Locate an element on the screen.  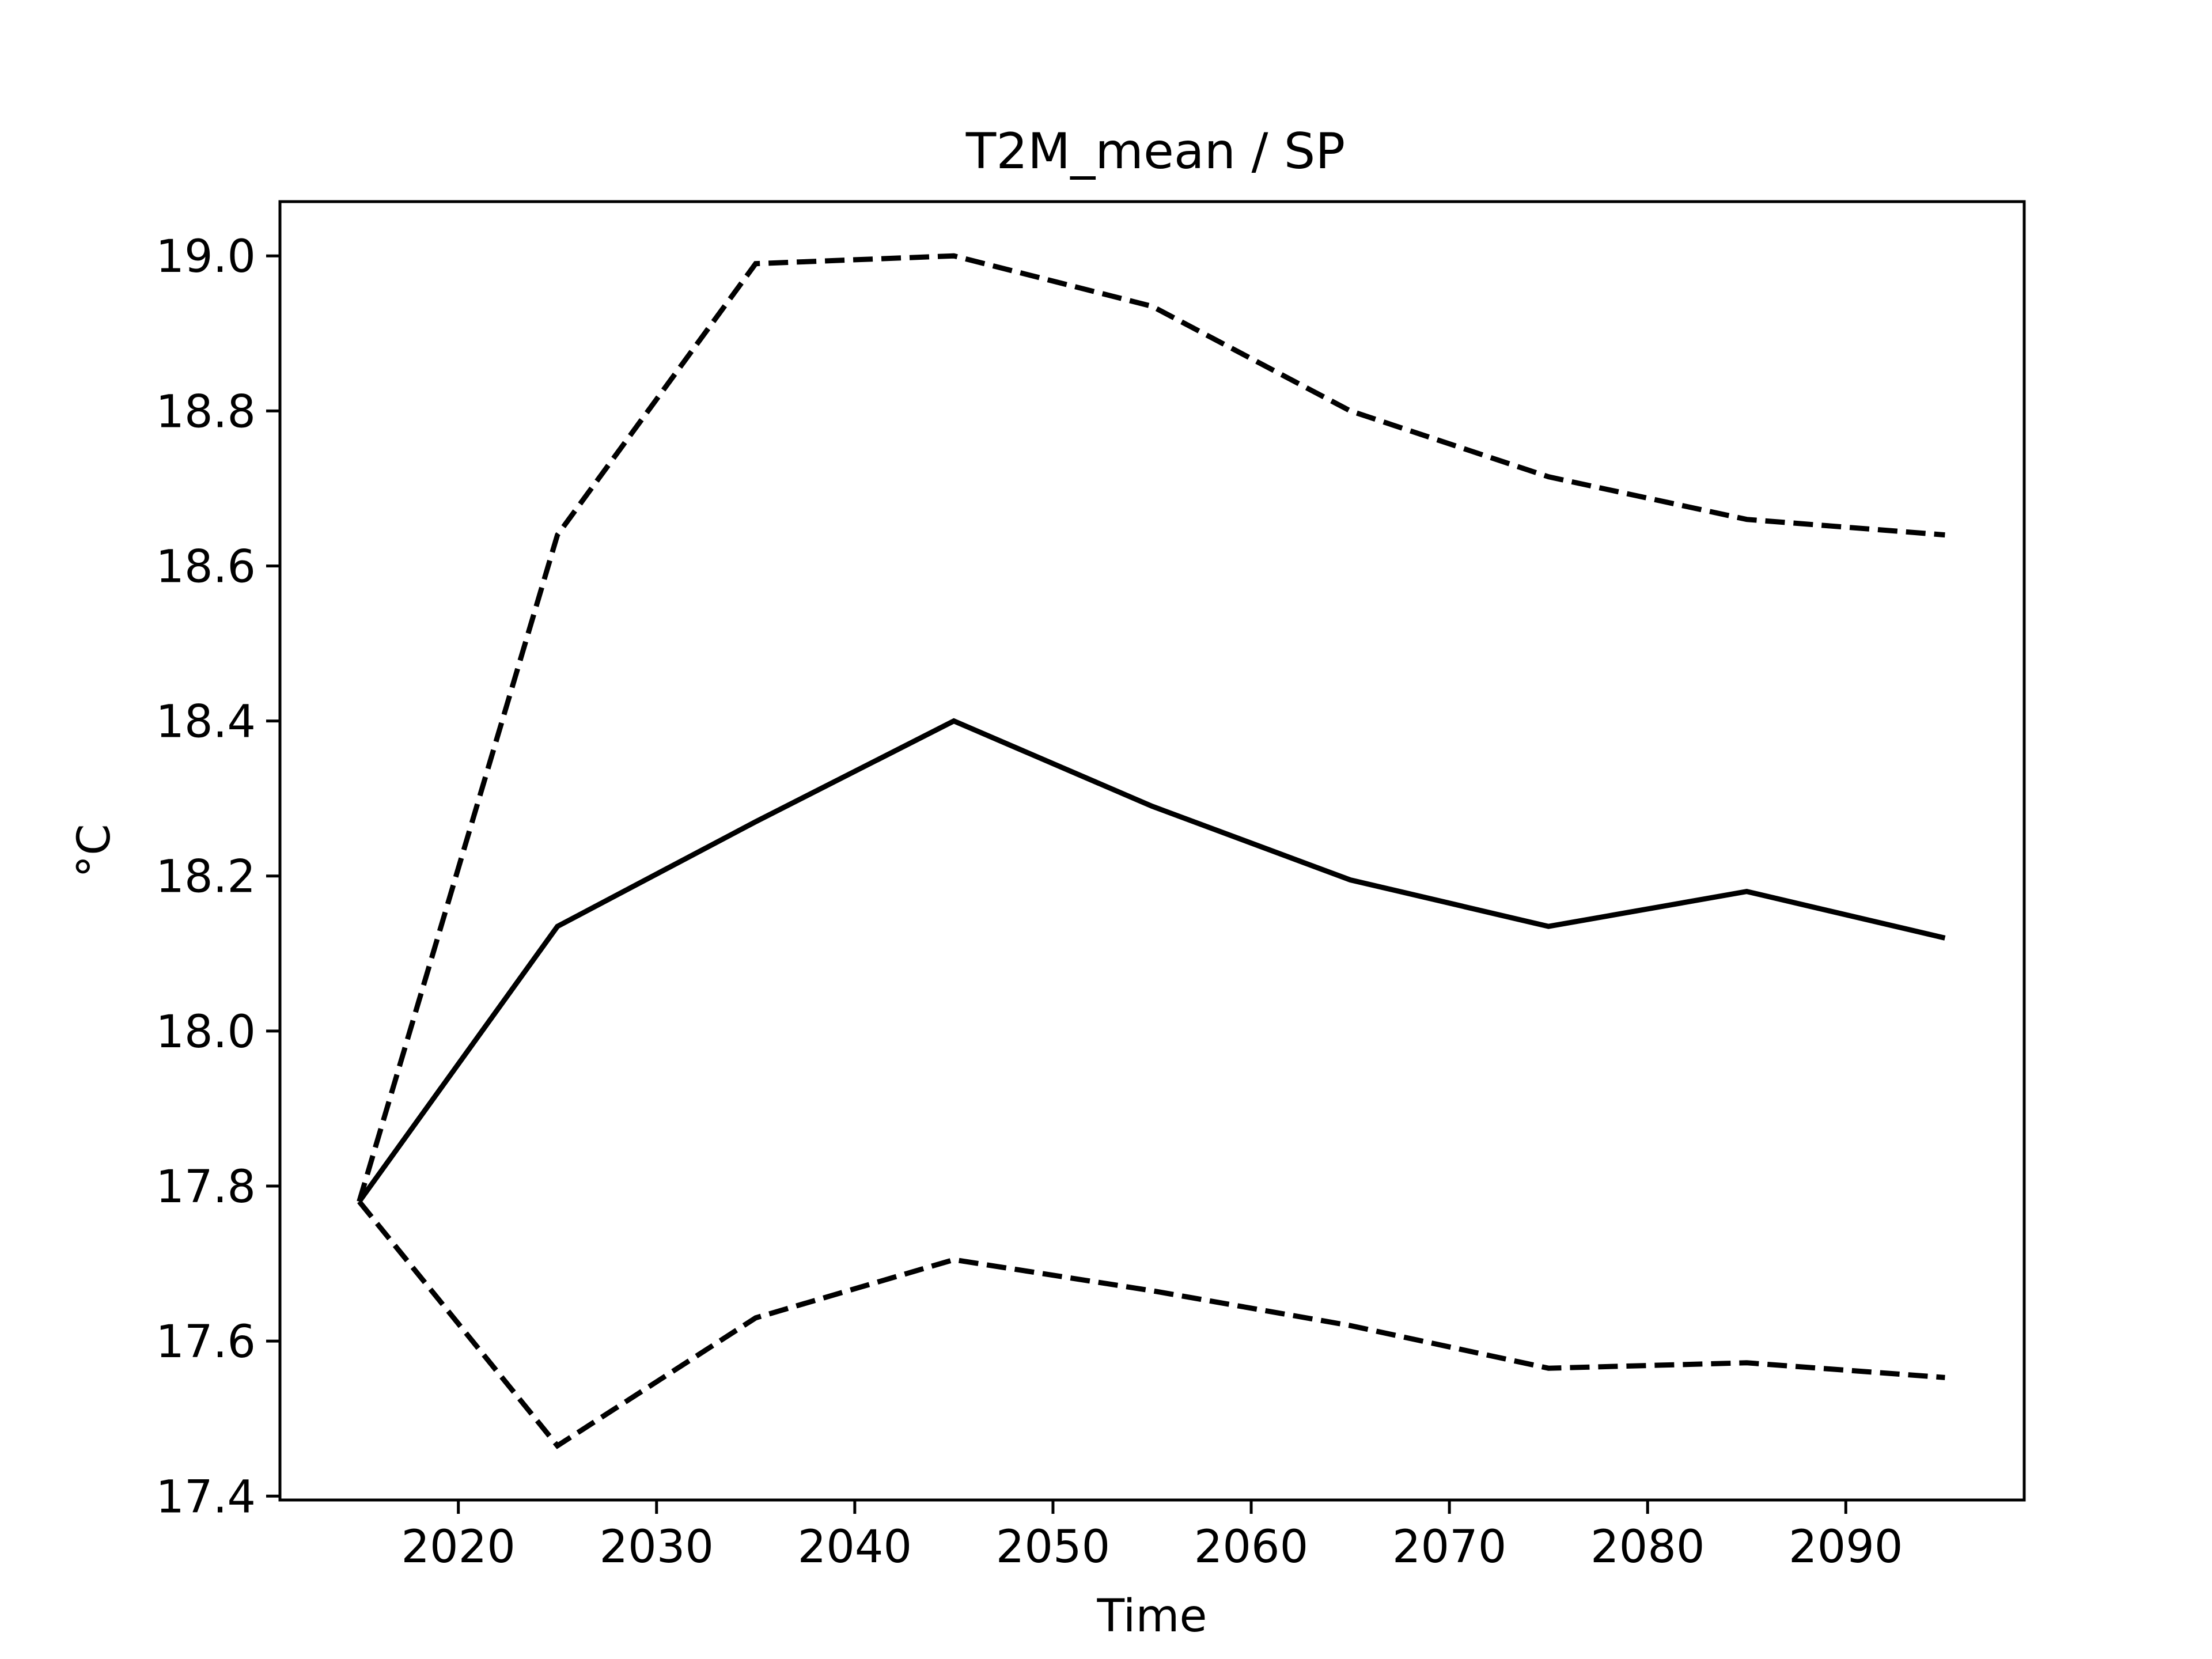
x-tick-label: 2060 is located at coordinates (1251, 1547).